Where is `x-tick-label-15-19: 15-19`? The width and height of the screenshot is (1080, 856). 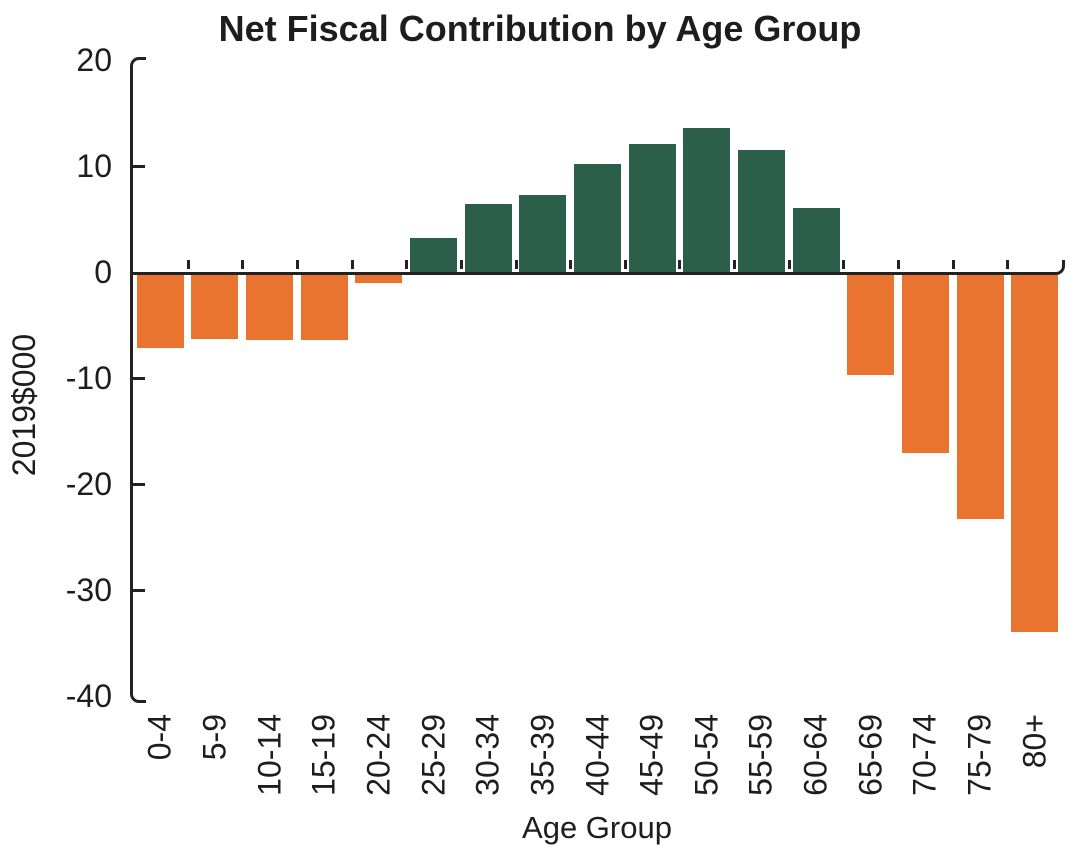
x-tick-label-15-19: 15-19 is located at coordinates (323, 755).